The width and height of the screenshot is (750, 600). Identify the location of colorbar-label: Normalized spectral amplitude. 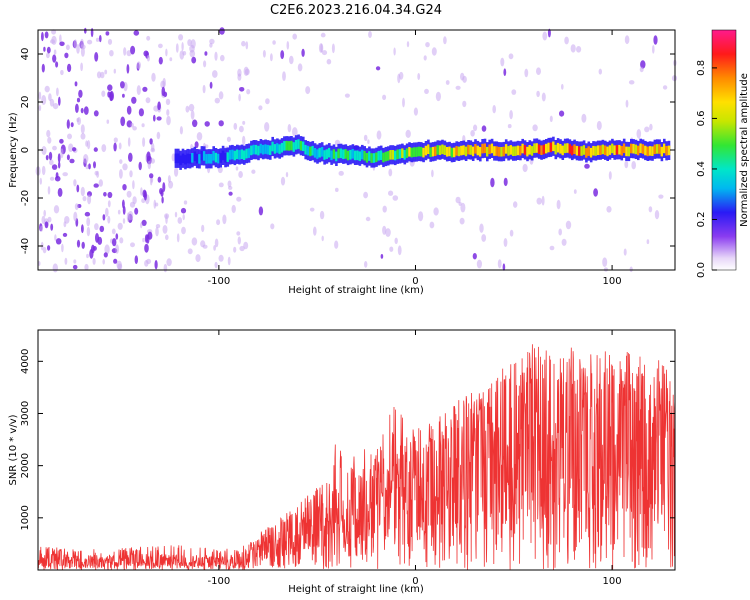
(744, 150).